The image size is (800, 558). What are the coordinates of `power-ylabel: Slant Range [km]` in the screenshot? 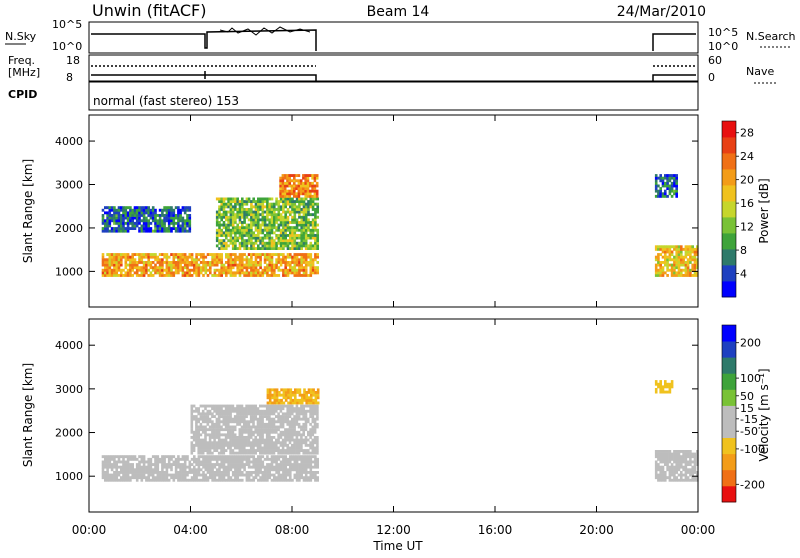 It's located at (28, 211).